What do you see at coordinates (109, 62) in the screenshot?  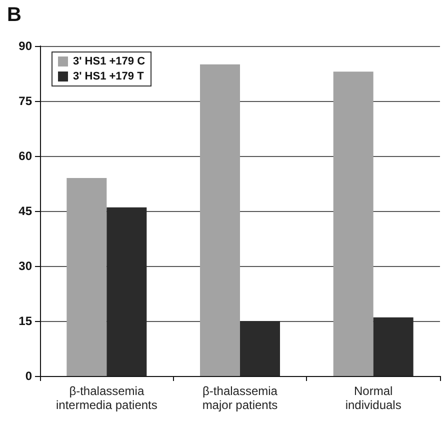 I see `legend-label: 3' HS1 +179 C` at bounding box center [109, 62].